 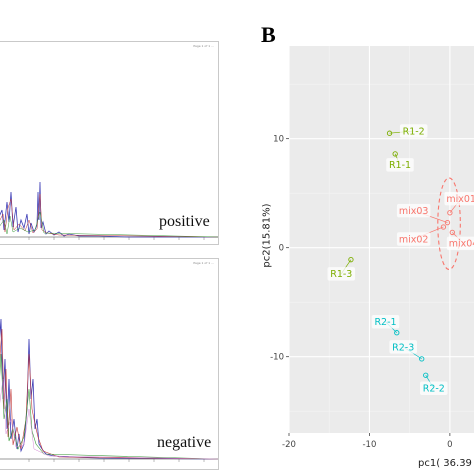 What do you see at coordinates (109, 419) in the screenshot?
I see `chromatogram-trace-pink` at bounding box center [109, 419].